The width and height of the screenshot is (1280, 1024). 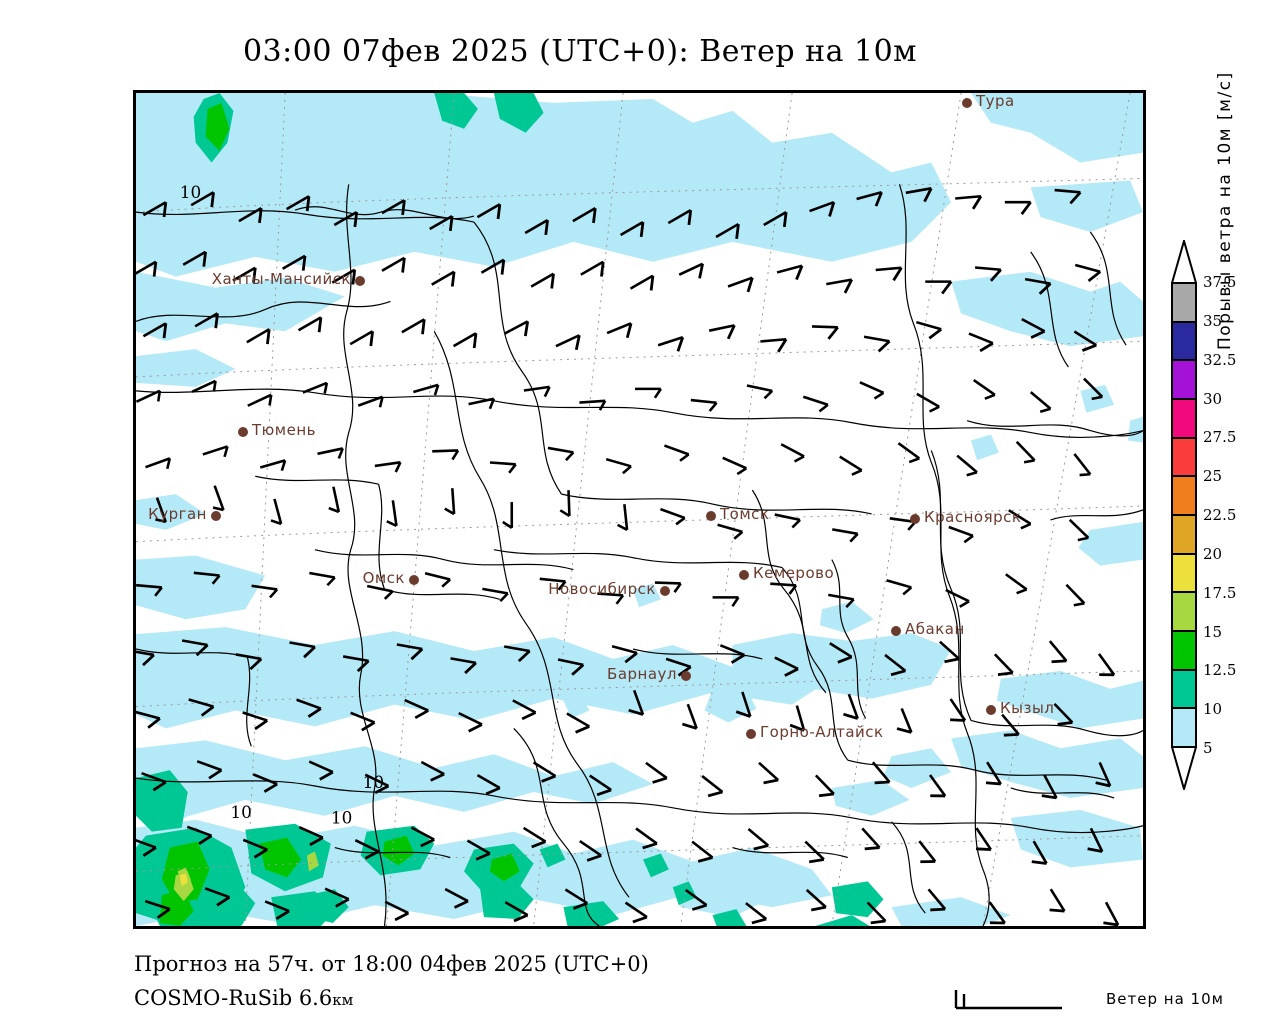 I want to click on colorbar-band-12.5-15, so click(x=1184, y=651).